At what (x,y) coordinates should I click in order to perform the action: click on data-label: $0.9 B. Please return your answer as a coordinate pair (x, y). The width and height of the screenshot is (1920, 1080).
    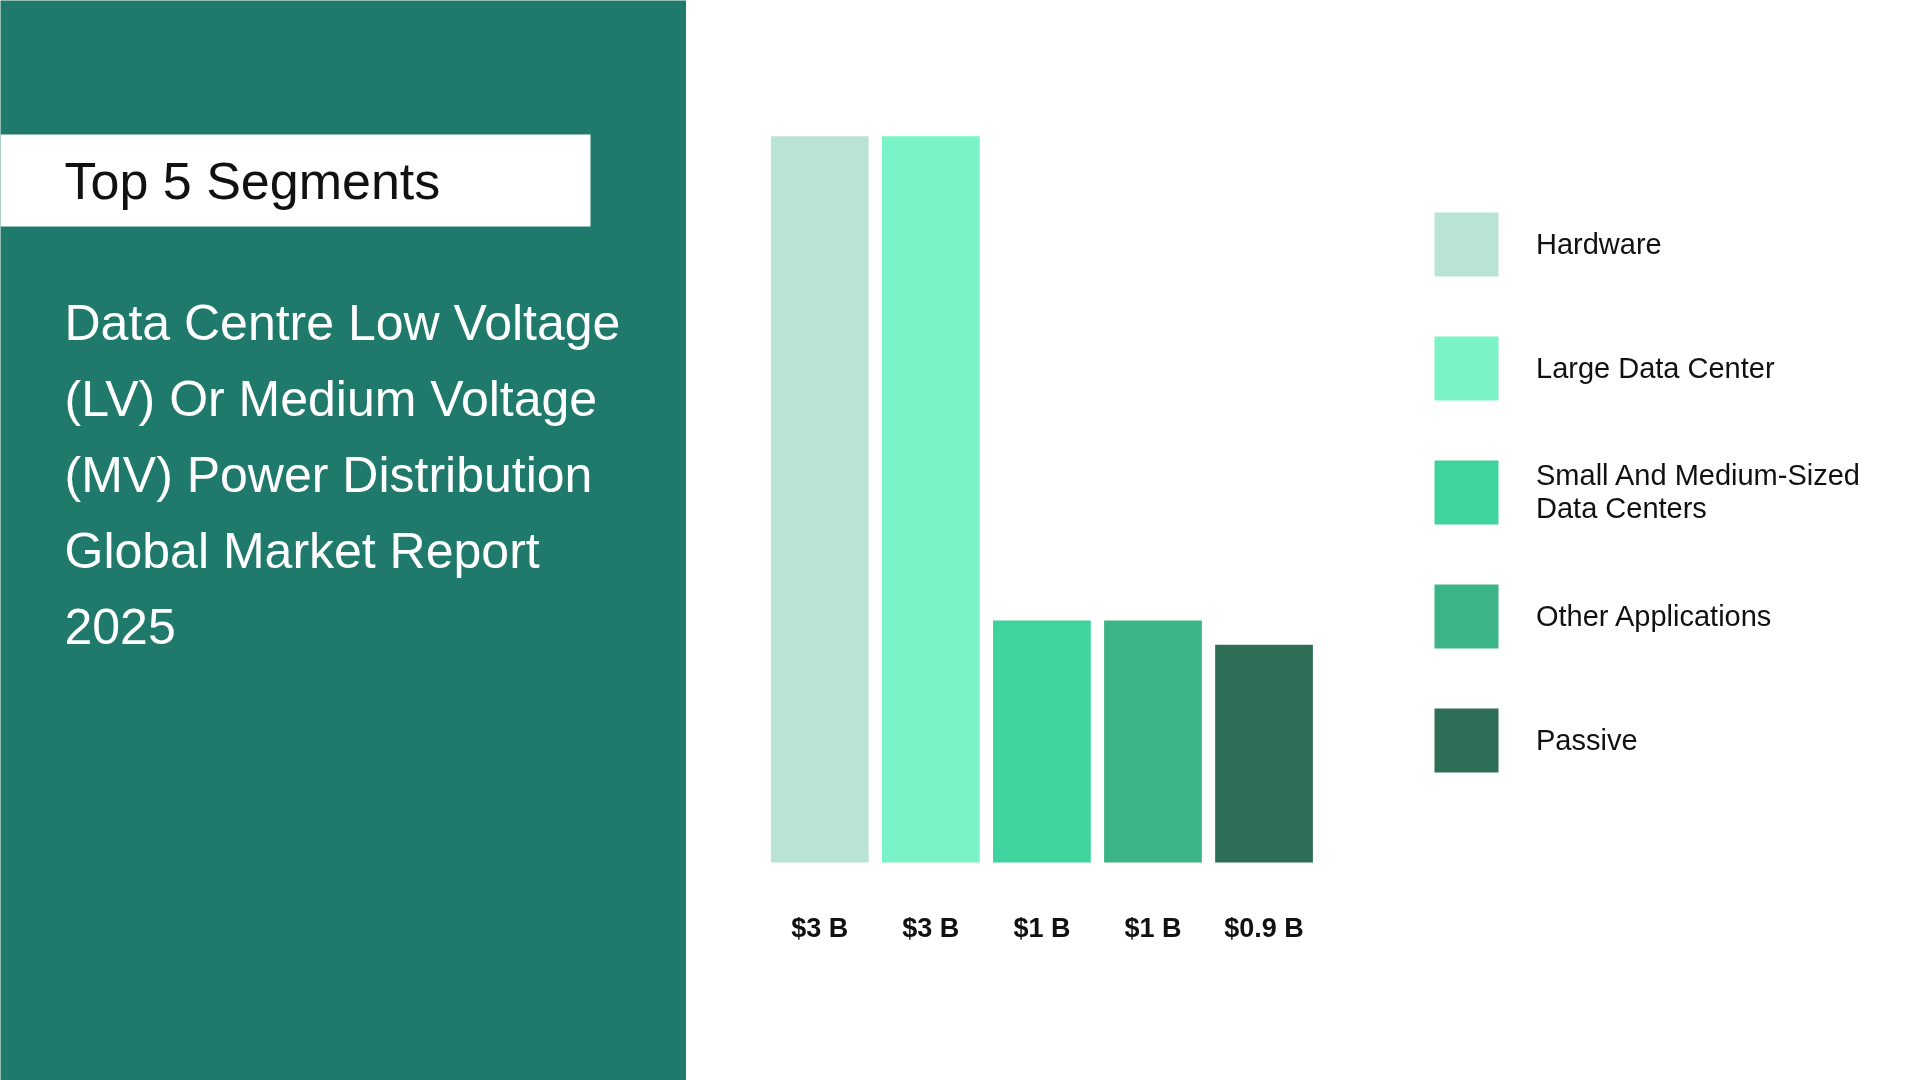
    Looking at the image, I should click on (1264, 927).